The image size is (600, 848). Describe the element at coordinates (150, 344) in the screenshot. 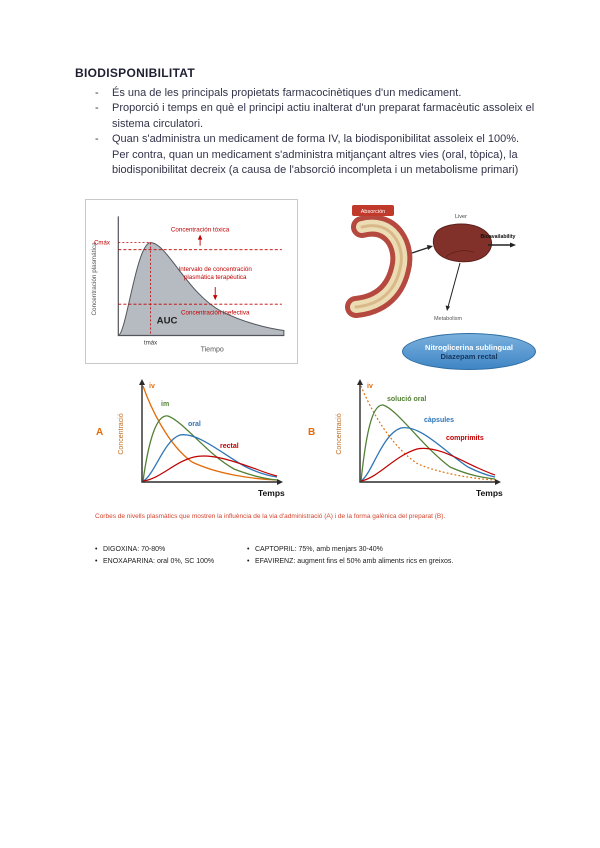

I see `tmax-label: tmáx` at that location.